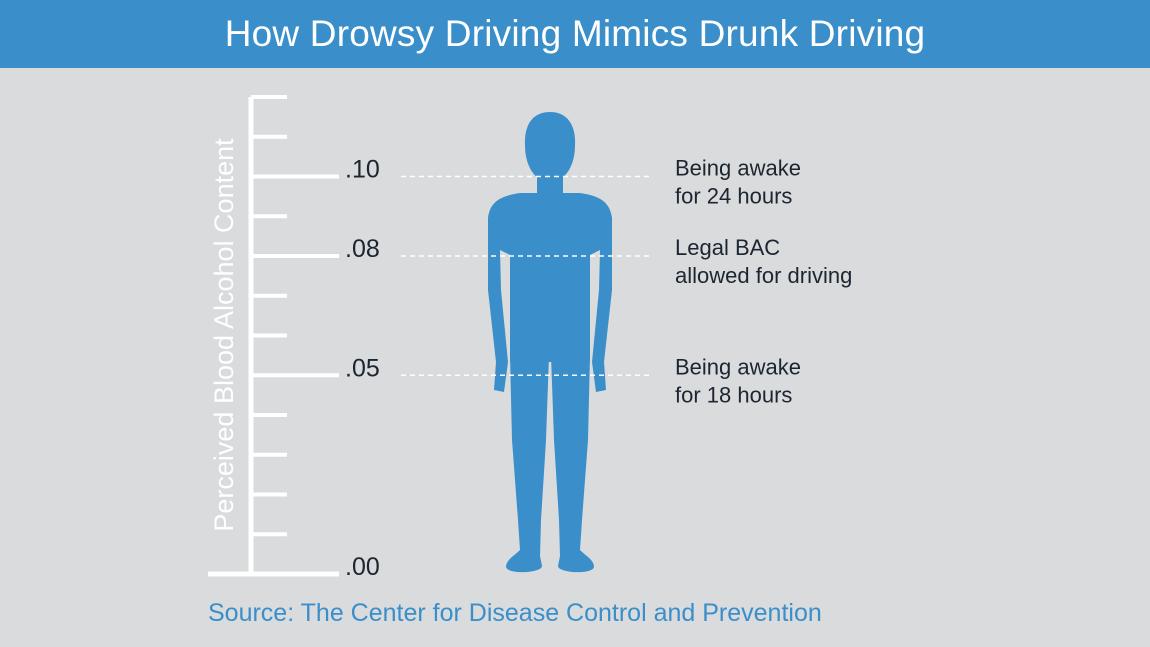  I want to click on y-axis-label: Perceived Blood Alcohol Content, so click(224, 335).